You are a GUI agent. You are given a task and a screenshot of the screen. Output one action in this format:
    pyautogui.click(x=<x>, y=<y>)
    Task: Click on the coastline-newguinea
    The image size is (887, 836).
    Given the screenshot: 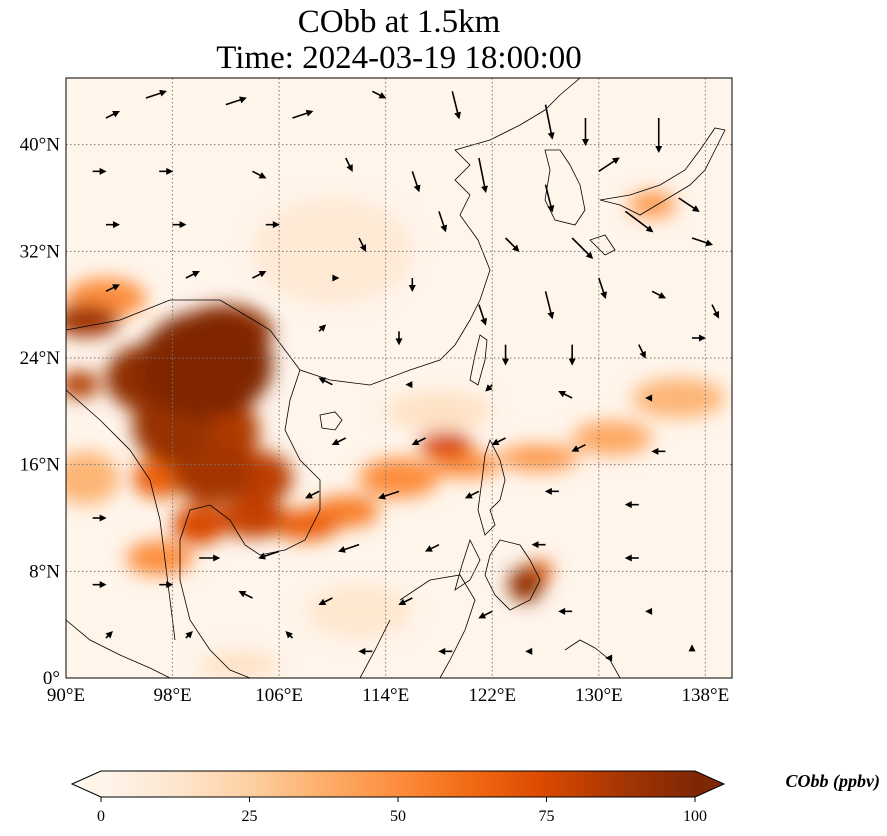 What is the action you would take?
    pyautogui.click(x=592, y=658)
    